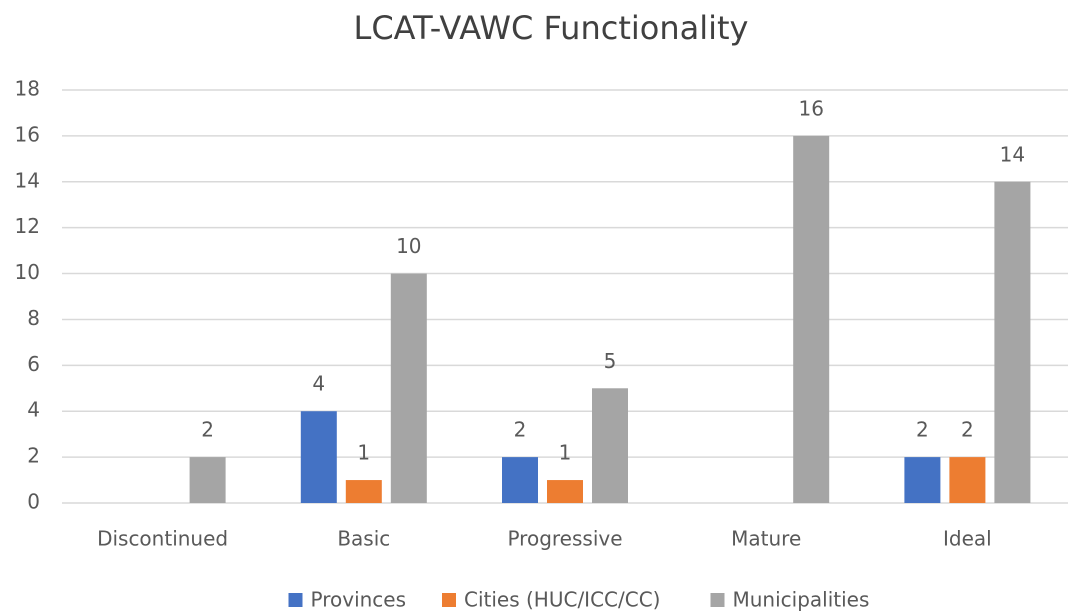 This screenshot has height=616, width=1068. What do you see at coordinates (810, 108) in the screenshot?
I see `data-label: 16` at bounding box center [810, 108].